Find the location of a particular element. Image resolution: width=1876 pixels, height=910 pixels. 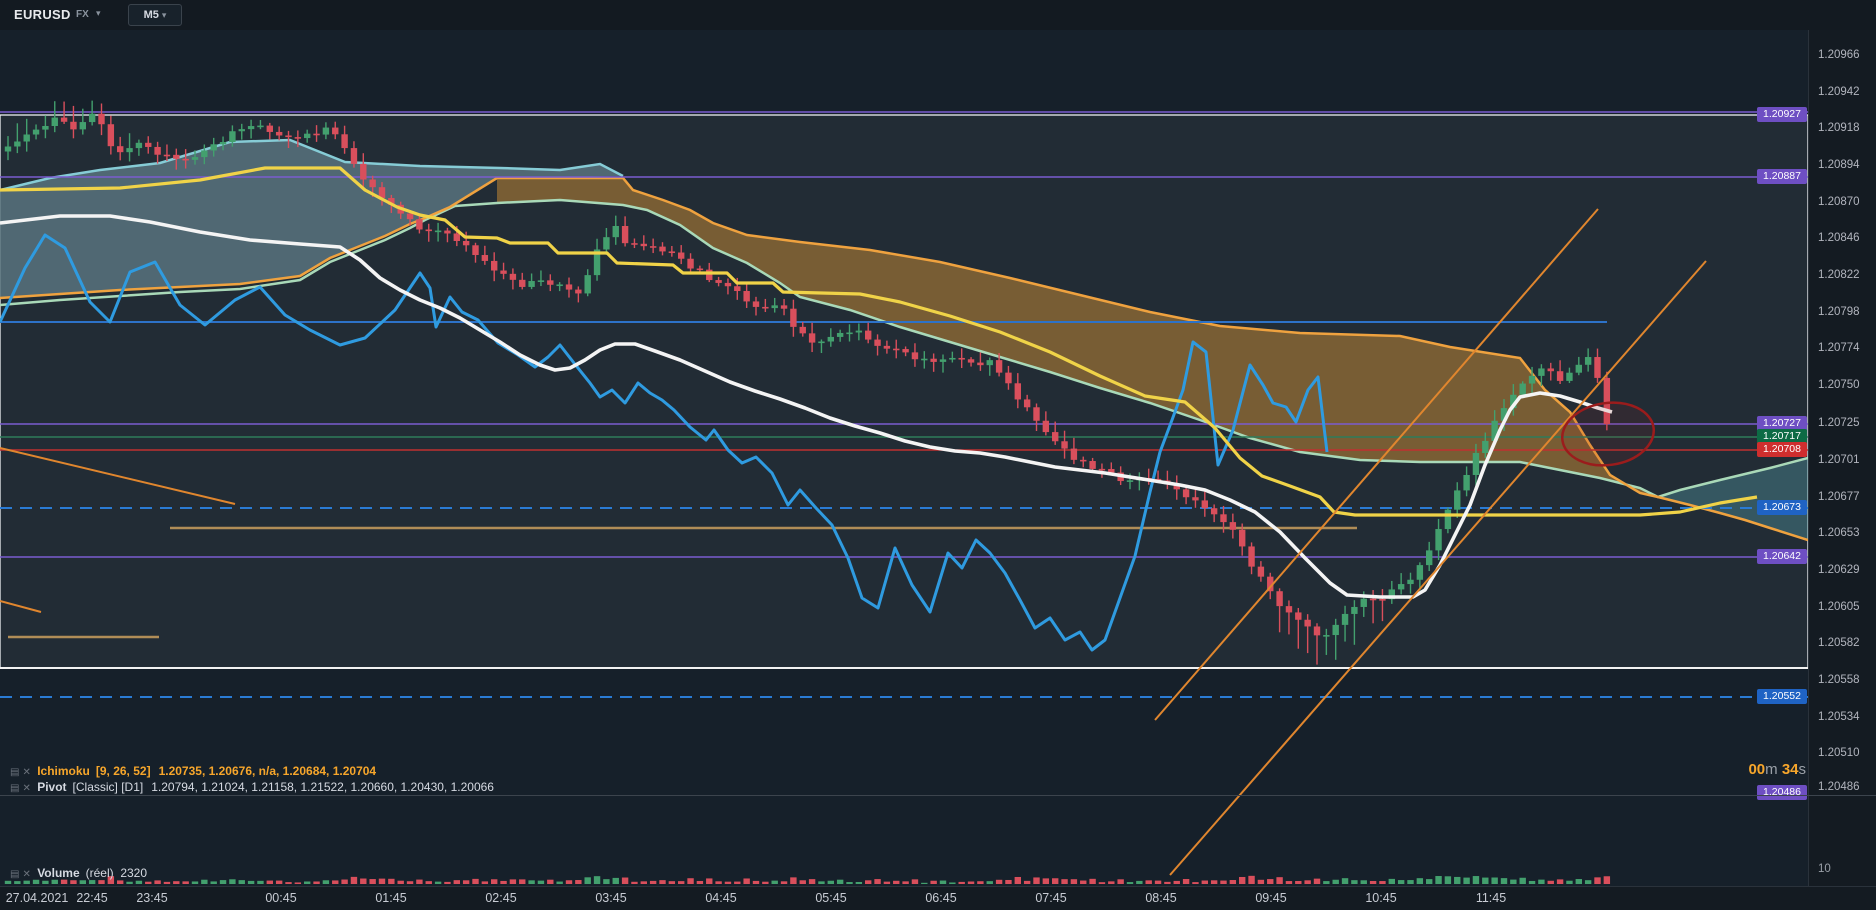

symbol-caret-icon: ▾ is located at coordinates (98, 13).